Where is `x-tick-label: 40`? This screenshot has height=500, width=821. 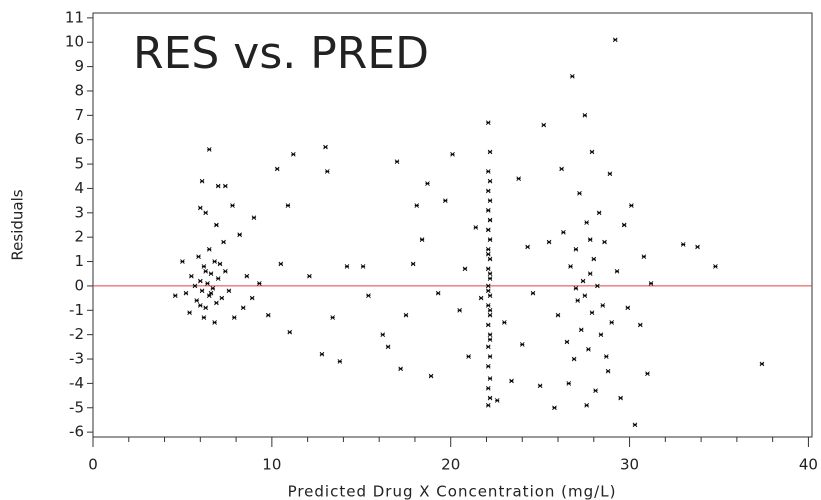
x-tick-label: 40 is located at coordinates (808, 465).